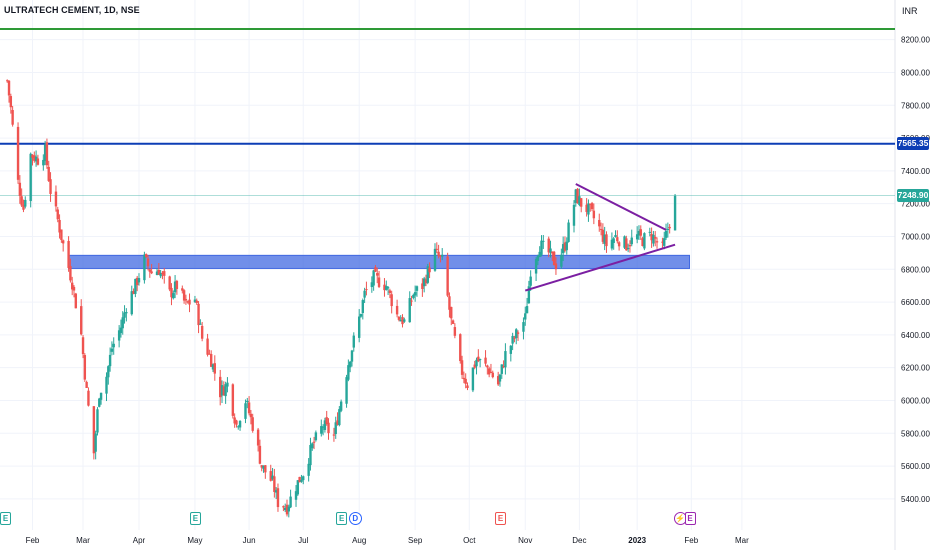 The image size is (932, 550). What do you see at coordinates (139, 540) in the screenshot?
I see `x-tick-label: Apr` at bounding box center [139, 540].